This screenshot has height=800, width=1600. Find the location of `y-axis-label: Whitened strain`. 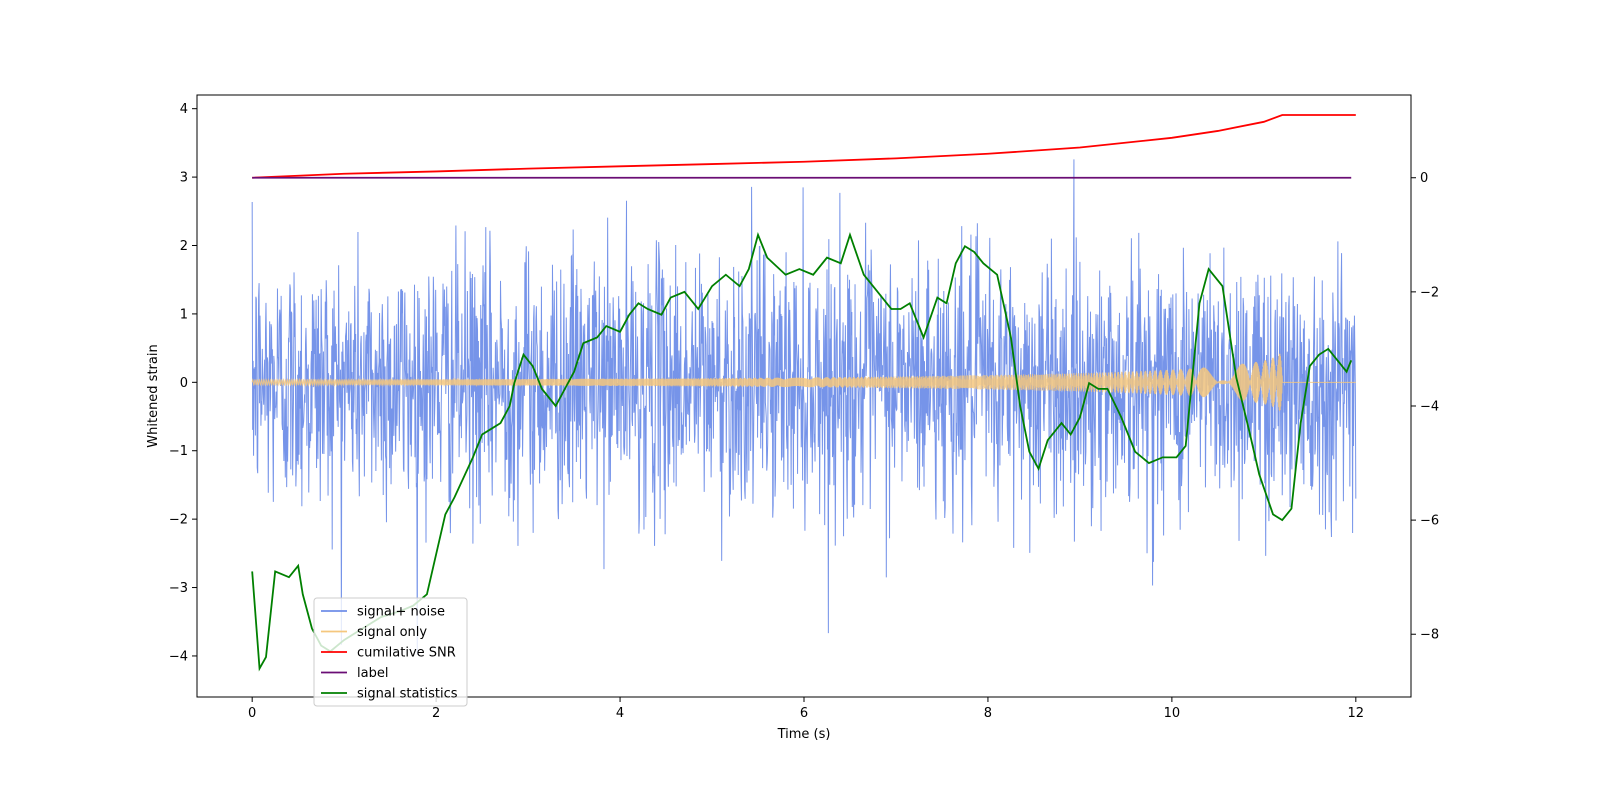

y-axis-label: Whitened strain is located at coordinates (153, 395).